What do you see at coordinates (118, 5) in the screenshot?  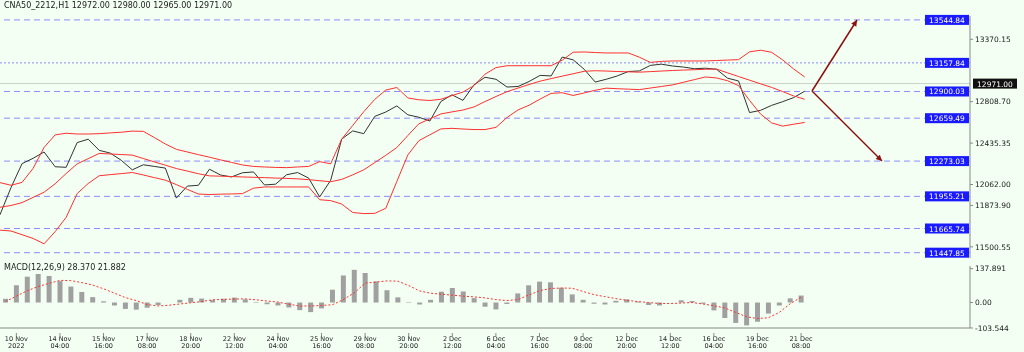 I see `chart-title: CNA50_2212,H1 12972.00 12980.00 12965.00 12971.00` at bounding box center [118, 5].